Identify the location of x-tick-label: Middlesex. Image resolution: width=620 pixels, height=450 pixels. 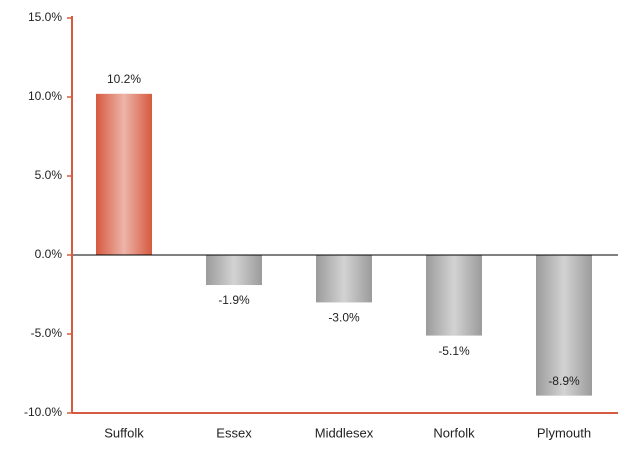
(344, 432).